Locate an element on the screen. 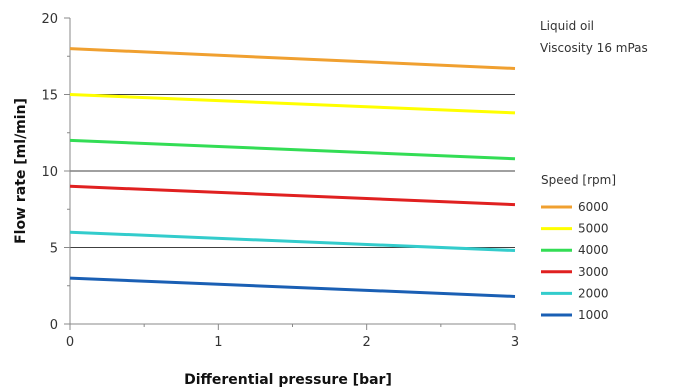 Image resolution: width=673 pixels, height=392 pixels. legend-label-3000: 3000 is located at coordinates (593, 272).